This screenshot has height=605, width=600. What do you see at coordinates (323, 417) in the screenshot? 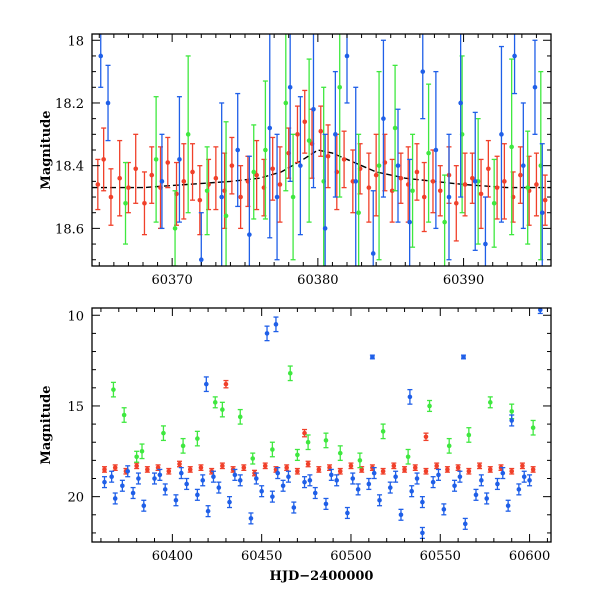
I see `bottom-series-green` at bounding box center [323, 417].